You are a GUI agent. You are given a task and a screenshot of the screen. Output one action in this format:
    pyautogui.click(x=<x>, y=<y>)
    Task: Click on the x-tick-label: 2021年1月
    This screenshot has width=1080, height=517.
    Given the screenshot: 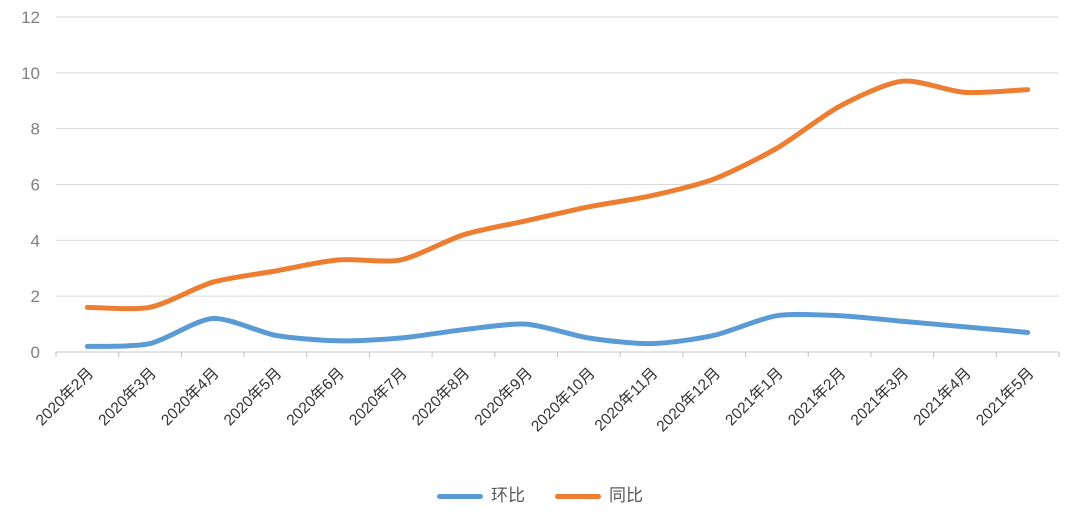 What is the action you would take?
    pyautogui.click(x=754, y=396)
    